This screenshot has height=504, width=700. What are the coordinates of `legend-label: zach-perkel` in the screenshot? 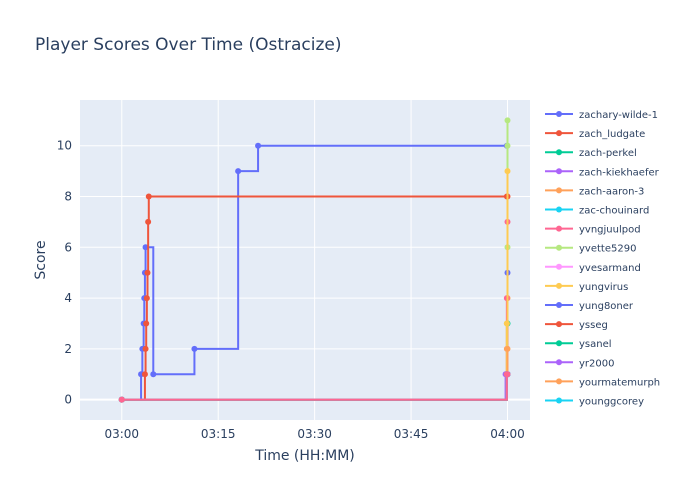 It's located at (608, 153).